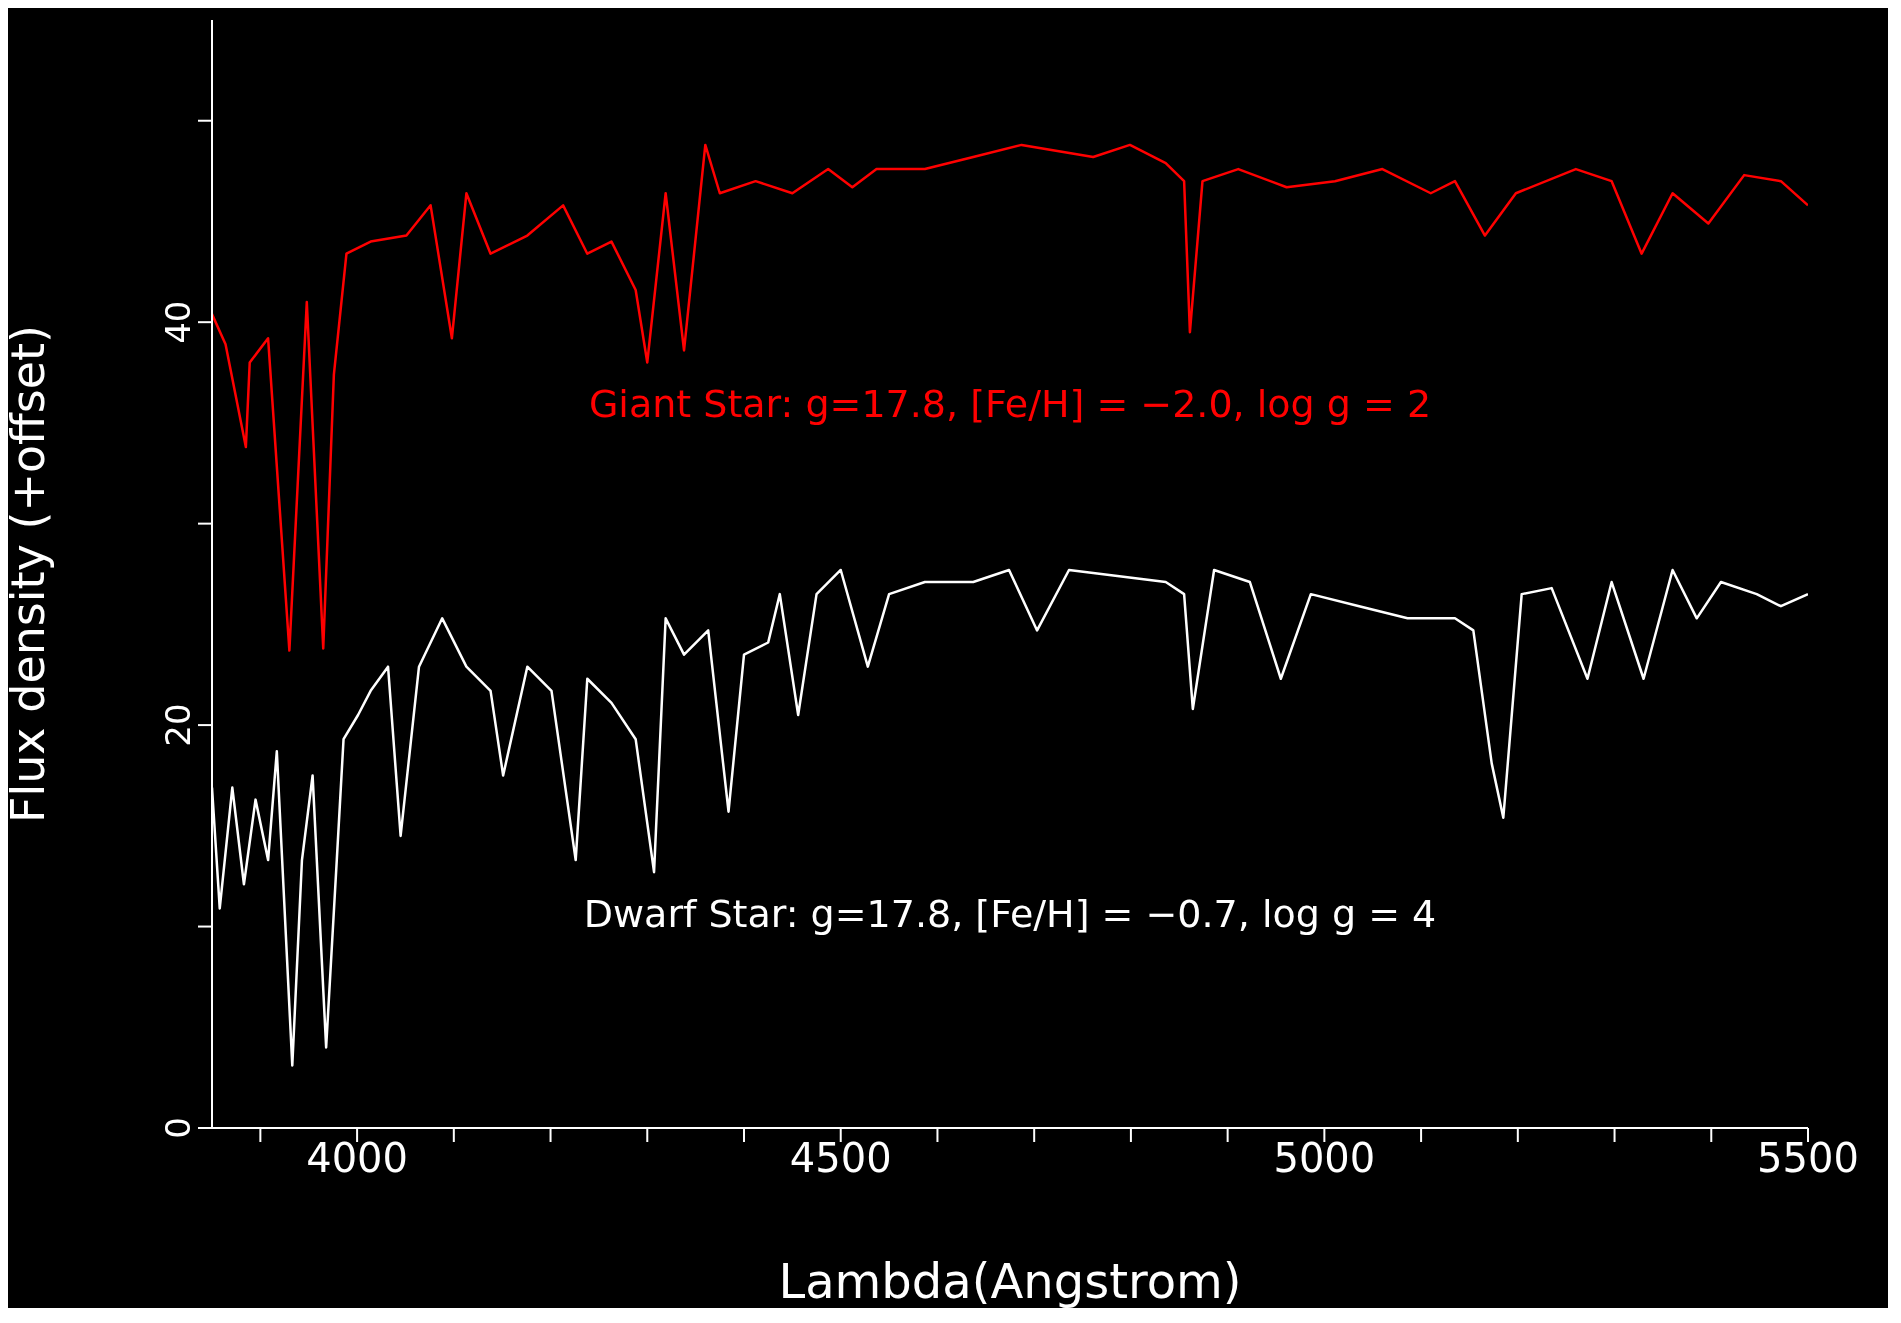  What do you see at coordinates (1324, 1158) in the screenshot?
I see `x-tick-label: 5000` at bounding box center [1324, 1158].